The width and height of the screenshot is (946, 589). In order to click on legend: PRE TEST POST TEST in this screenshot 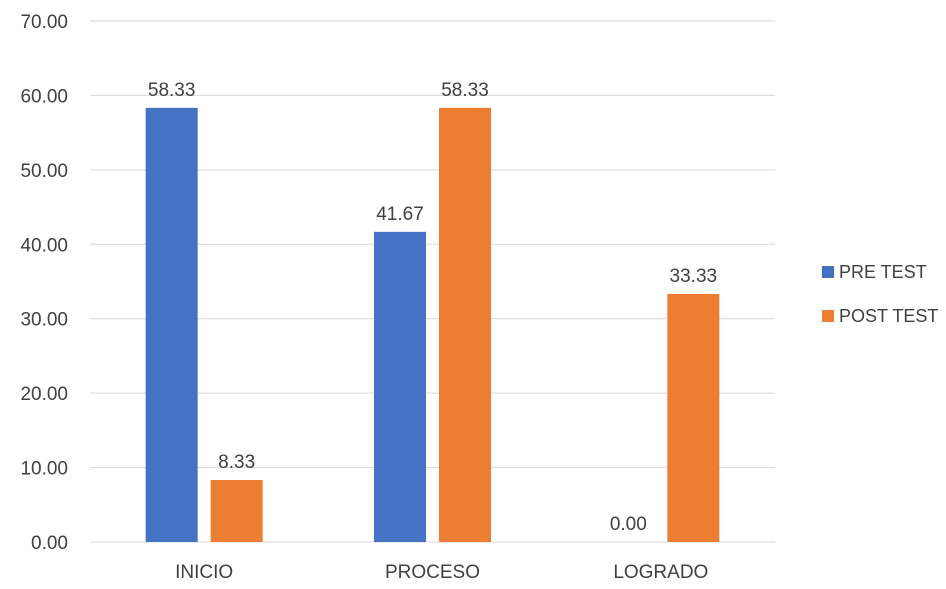, I will do `click(880, 294)`.